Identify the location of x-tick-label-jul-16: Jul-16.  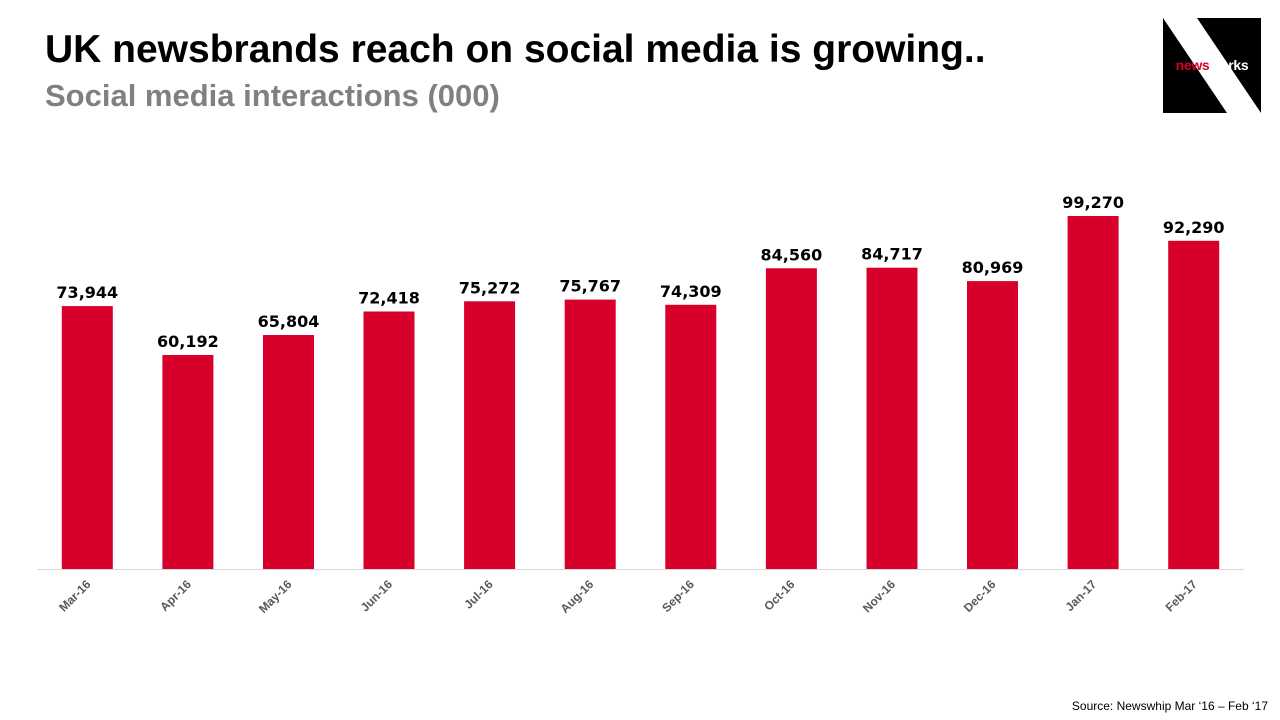
(478, 594).